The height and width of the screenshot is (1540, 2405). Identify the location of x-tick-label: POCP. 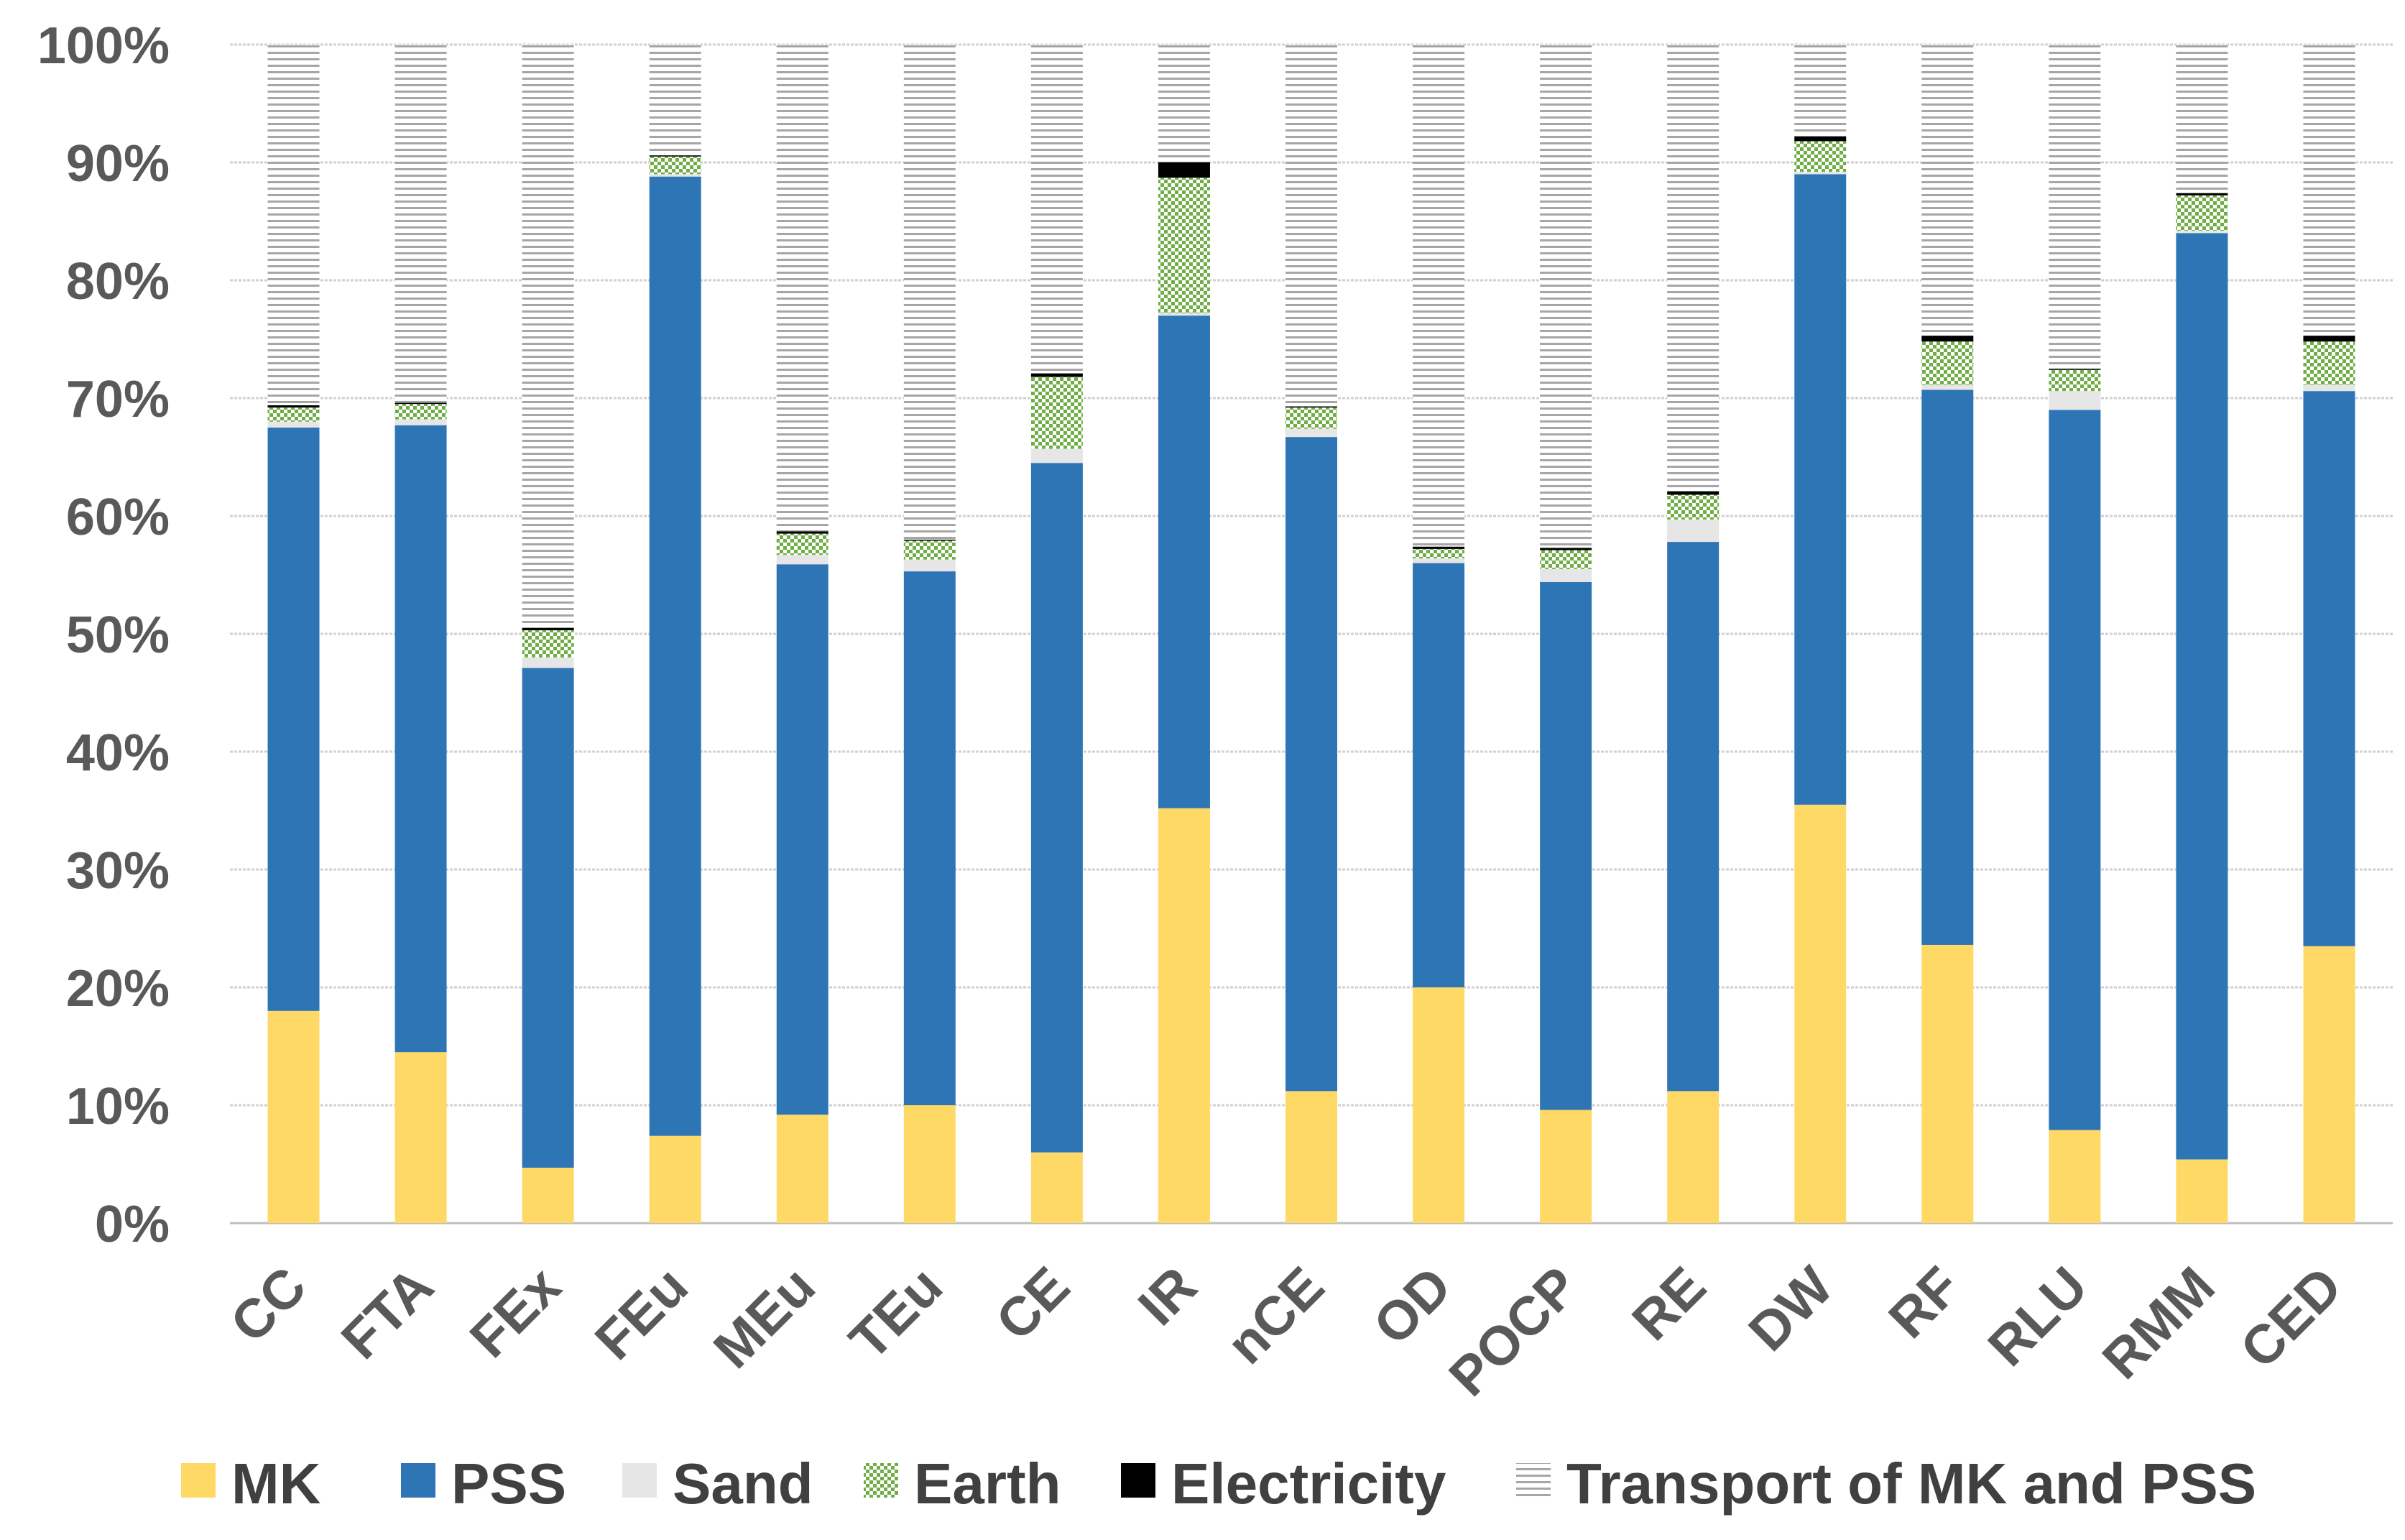
(1514, 1332).